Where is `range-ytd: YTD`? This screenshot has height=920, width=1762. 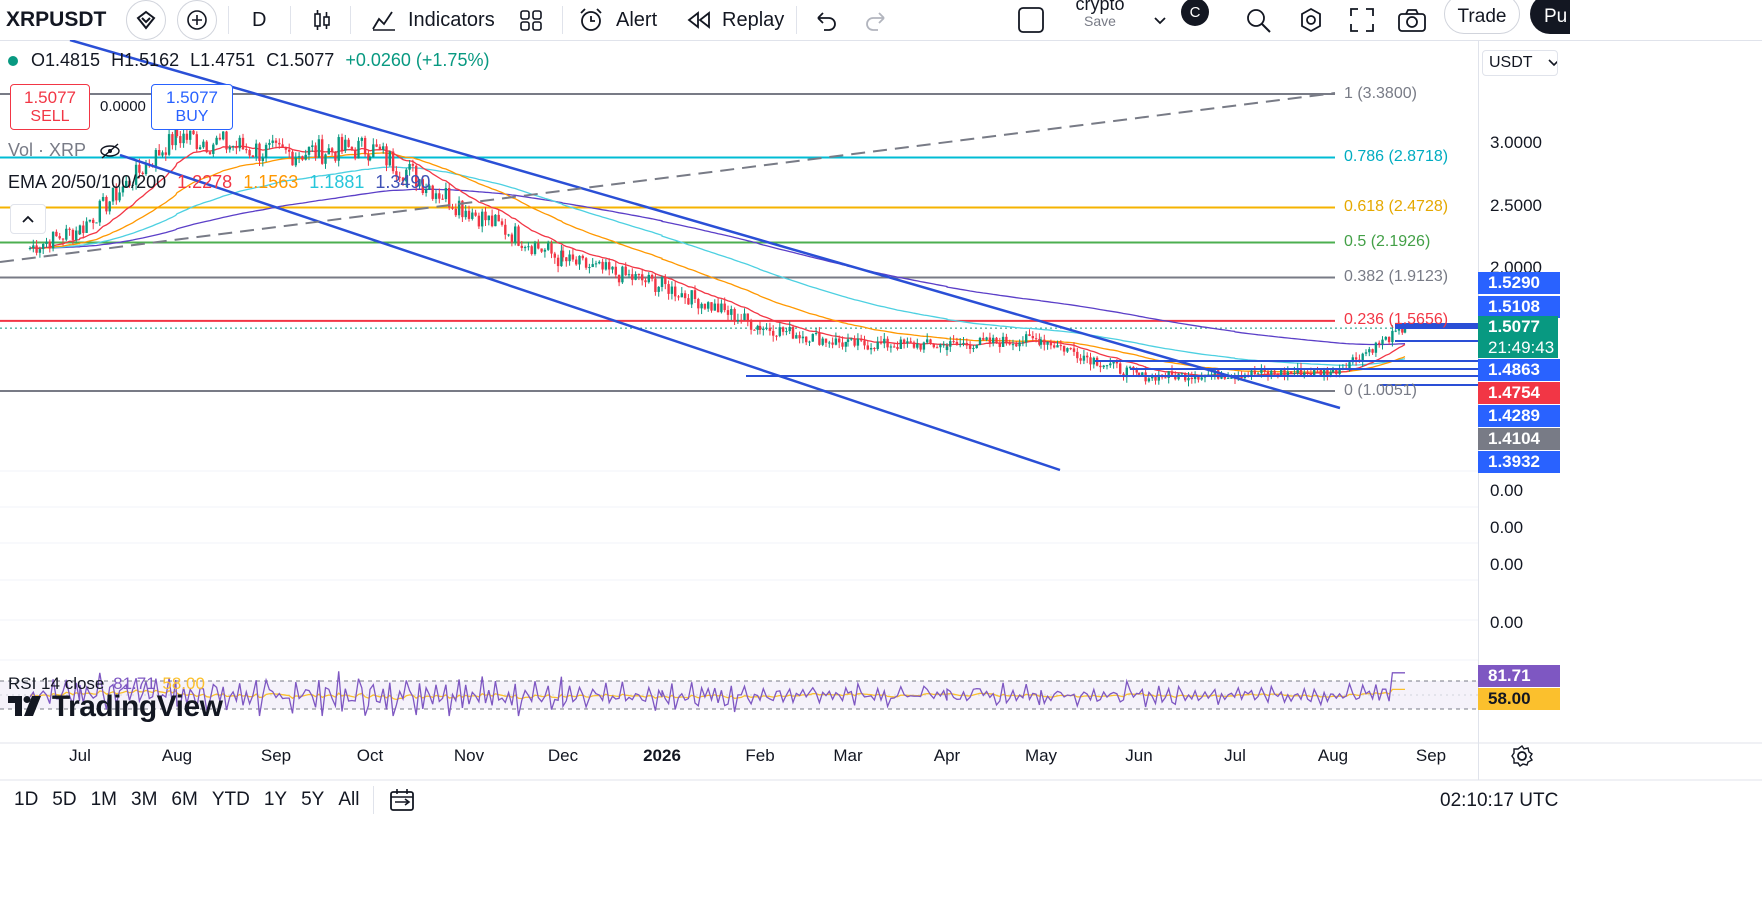 range-ytd: YTD is located at coordinates (230, 799).